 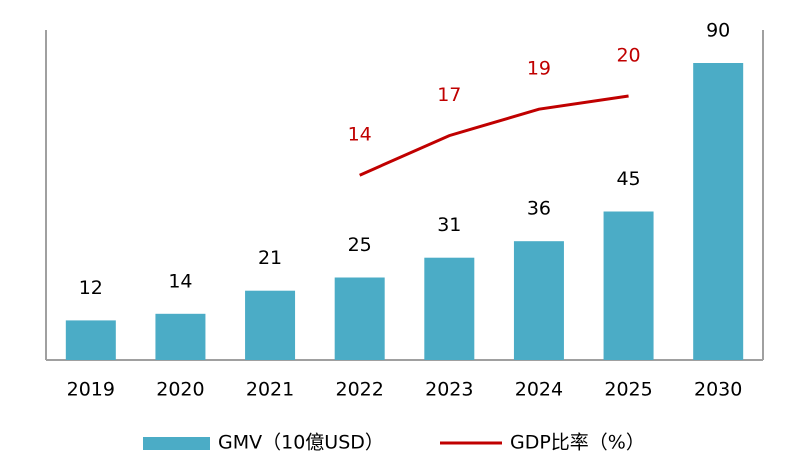 What do you see at coordinates (91, 288) in the screenshot?
I see `data-label: 12` at bounding box center [91, 288].